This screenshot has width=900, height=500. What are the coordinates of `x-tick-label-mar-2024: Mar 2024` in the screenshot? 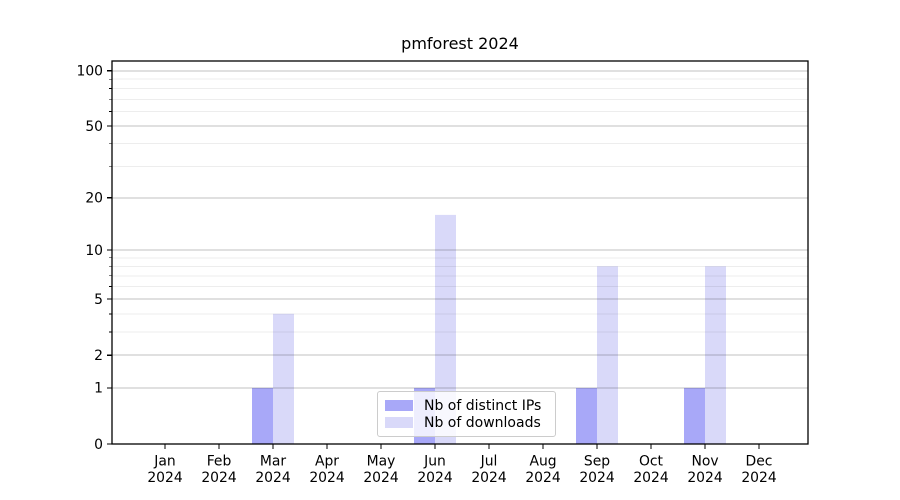 It's located at (273, 470).